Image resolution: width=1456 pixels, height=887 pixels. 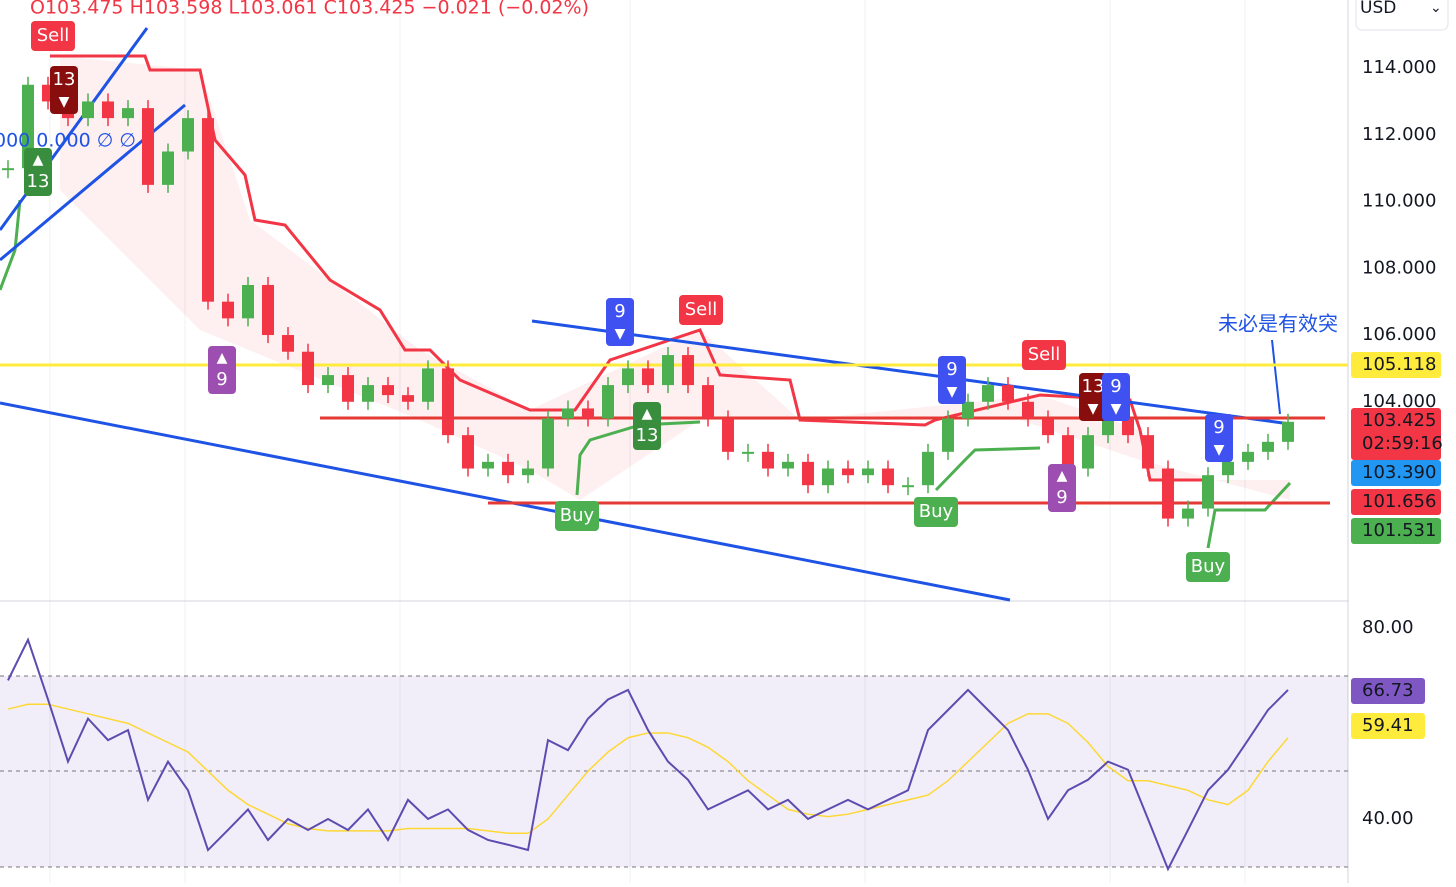 I want to click on y-tick-label: 108.000, so click(x=1399, y=267).